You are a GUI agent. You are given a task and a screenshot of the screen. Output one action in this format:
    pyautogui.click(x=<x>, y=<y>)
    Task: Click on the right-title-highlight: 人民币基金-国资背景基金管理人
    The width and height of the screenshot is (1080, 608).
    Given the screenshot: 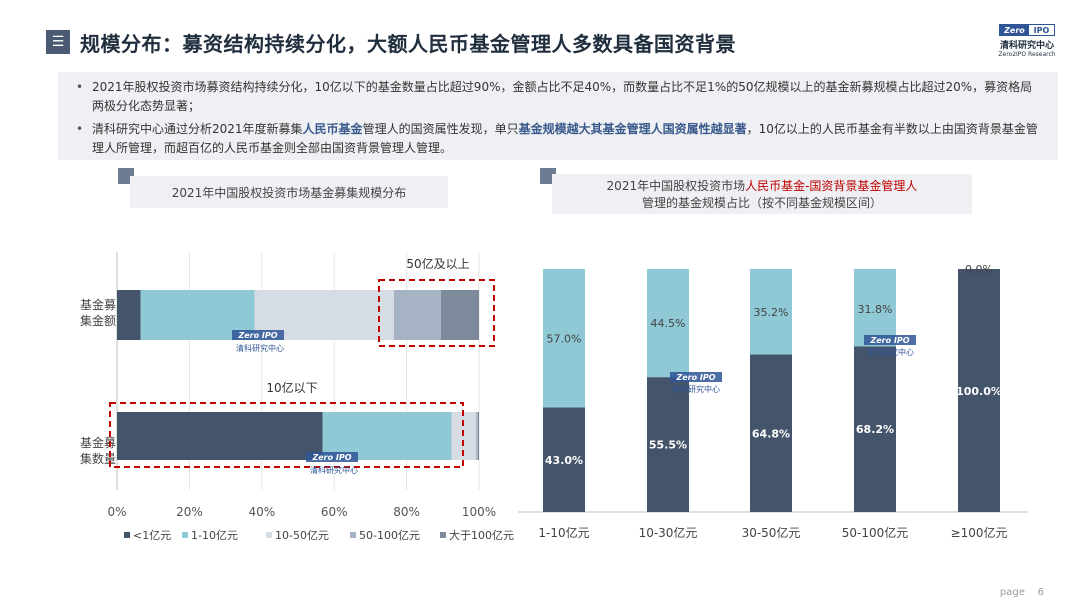 What is the action you would take?
    pyautogui.click(x=831, y=186)
    